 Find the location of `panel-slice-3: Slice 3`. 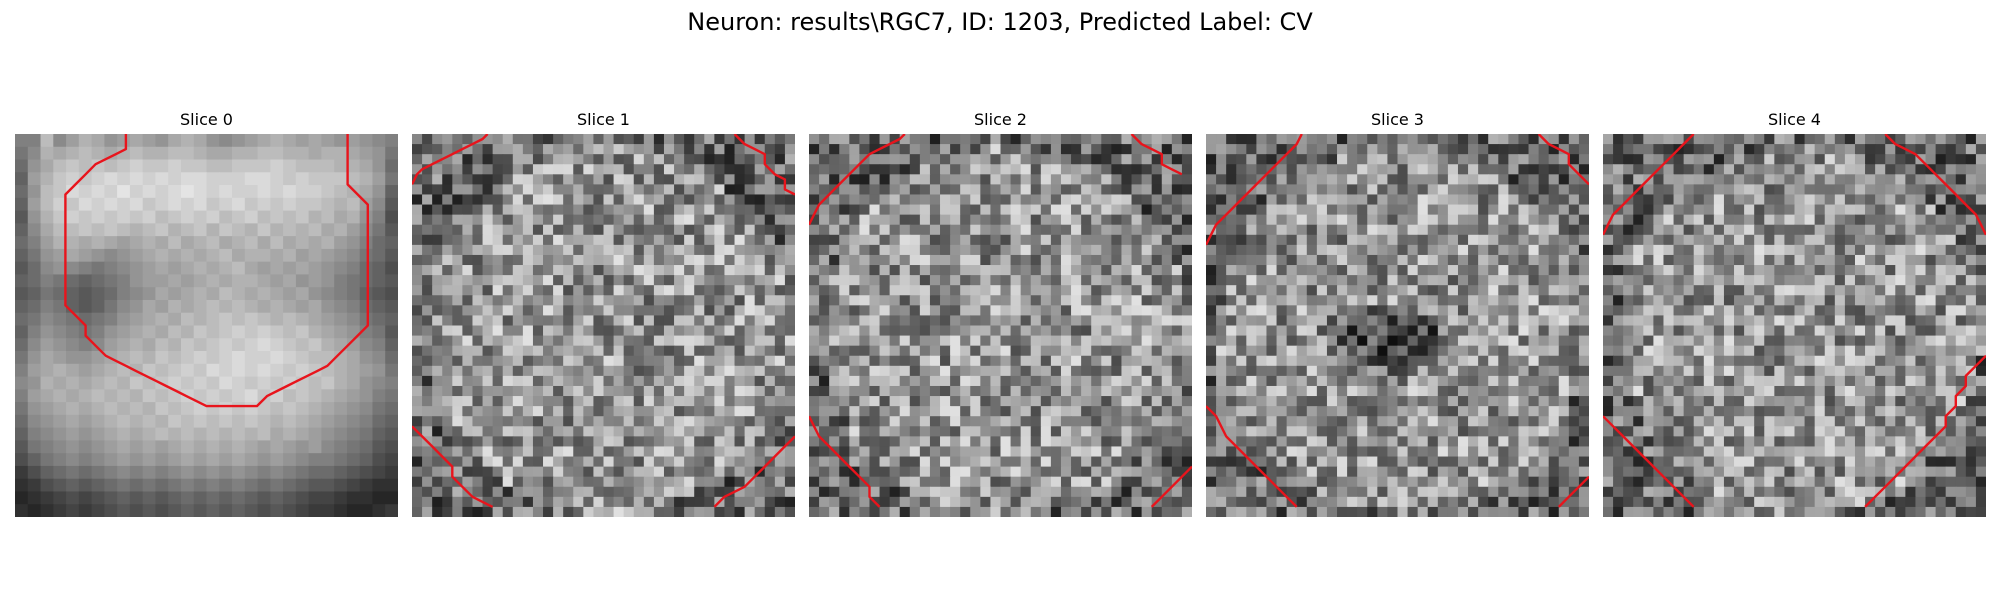

panel-slice-3: Slice 3 is located at coordinates (1397, 313).